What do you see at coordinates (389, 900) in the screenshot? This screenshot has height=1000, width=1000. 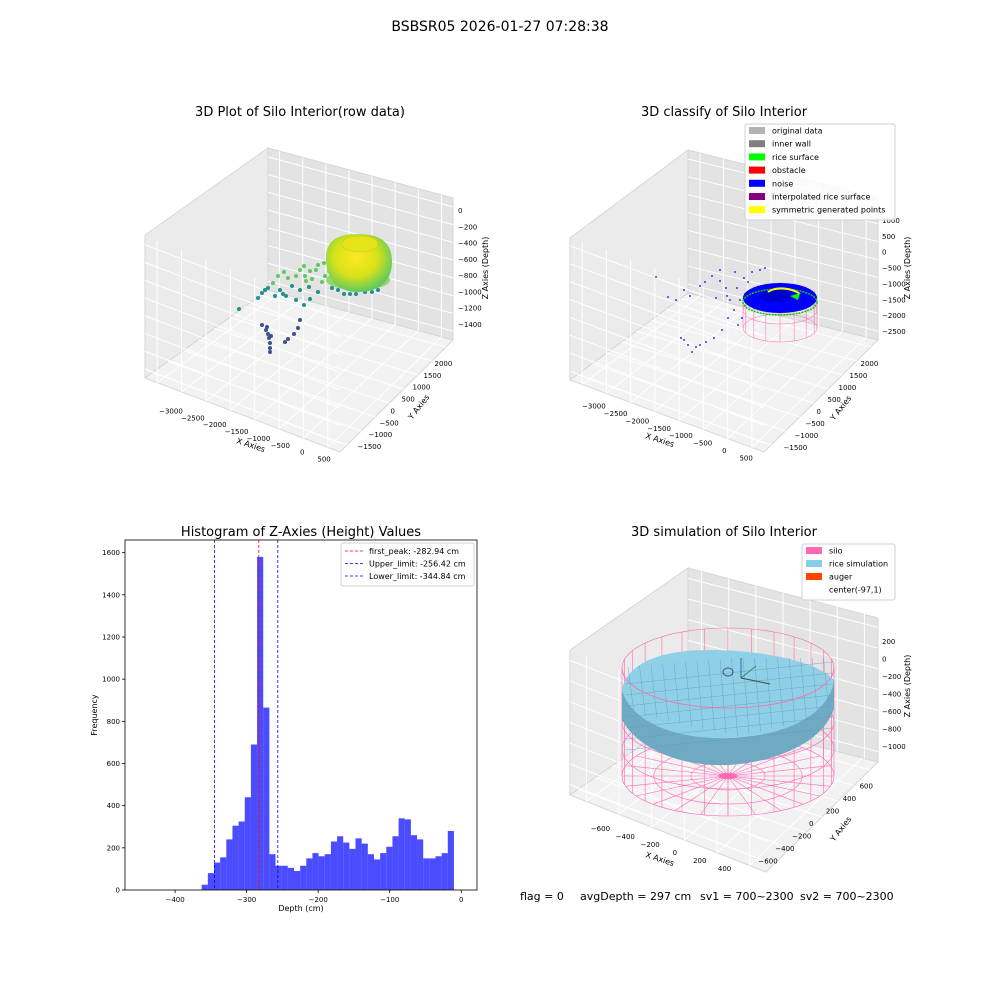 I see `histogram-x-tick-label: −100` at bounding box center [389, 900].